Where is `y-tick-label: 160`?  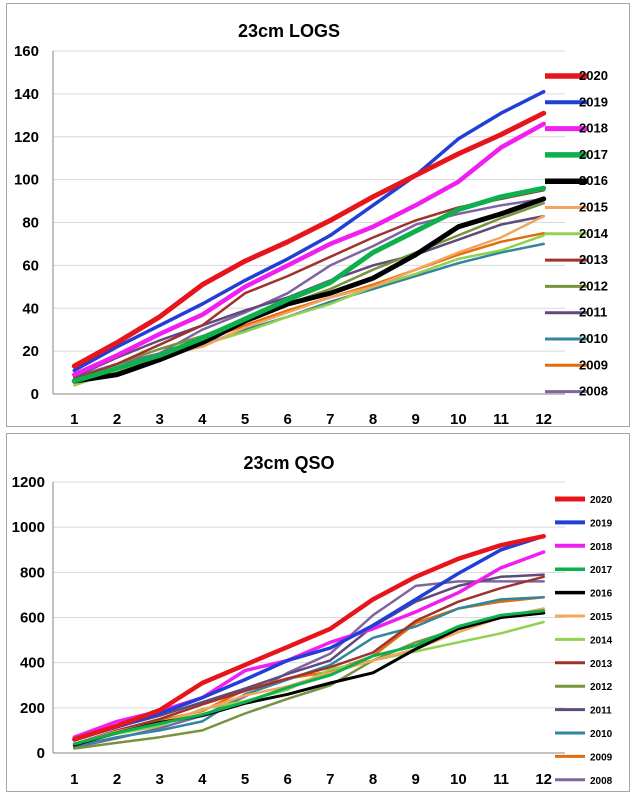
y-tick-label: 160 is located at coordinates (26, 51).